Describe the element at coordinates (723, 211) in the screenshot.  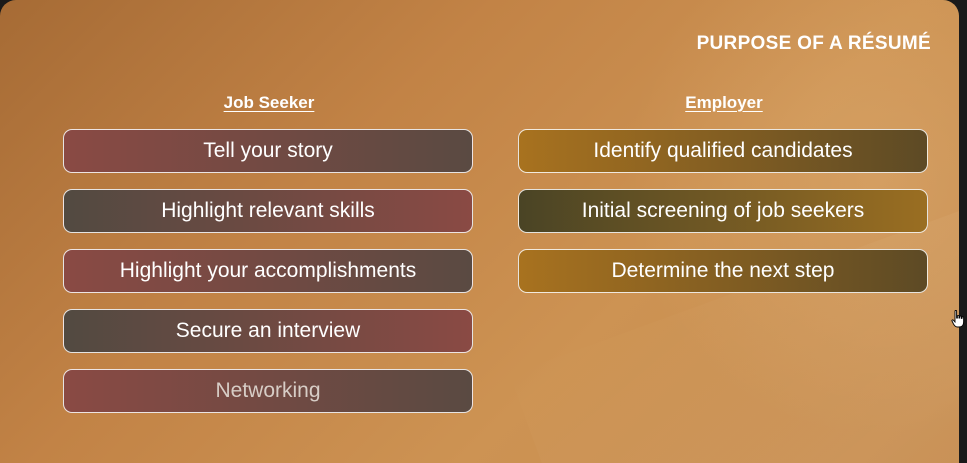
I see `employer-item-initial-screening: Initial screening of job seekers` at that location.